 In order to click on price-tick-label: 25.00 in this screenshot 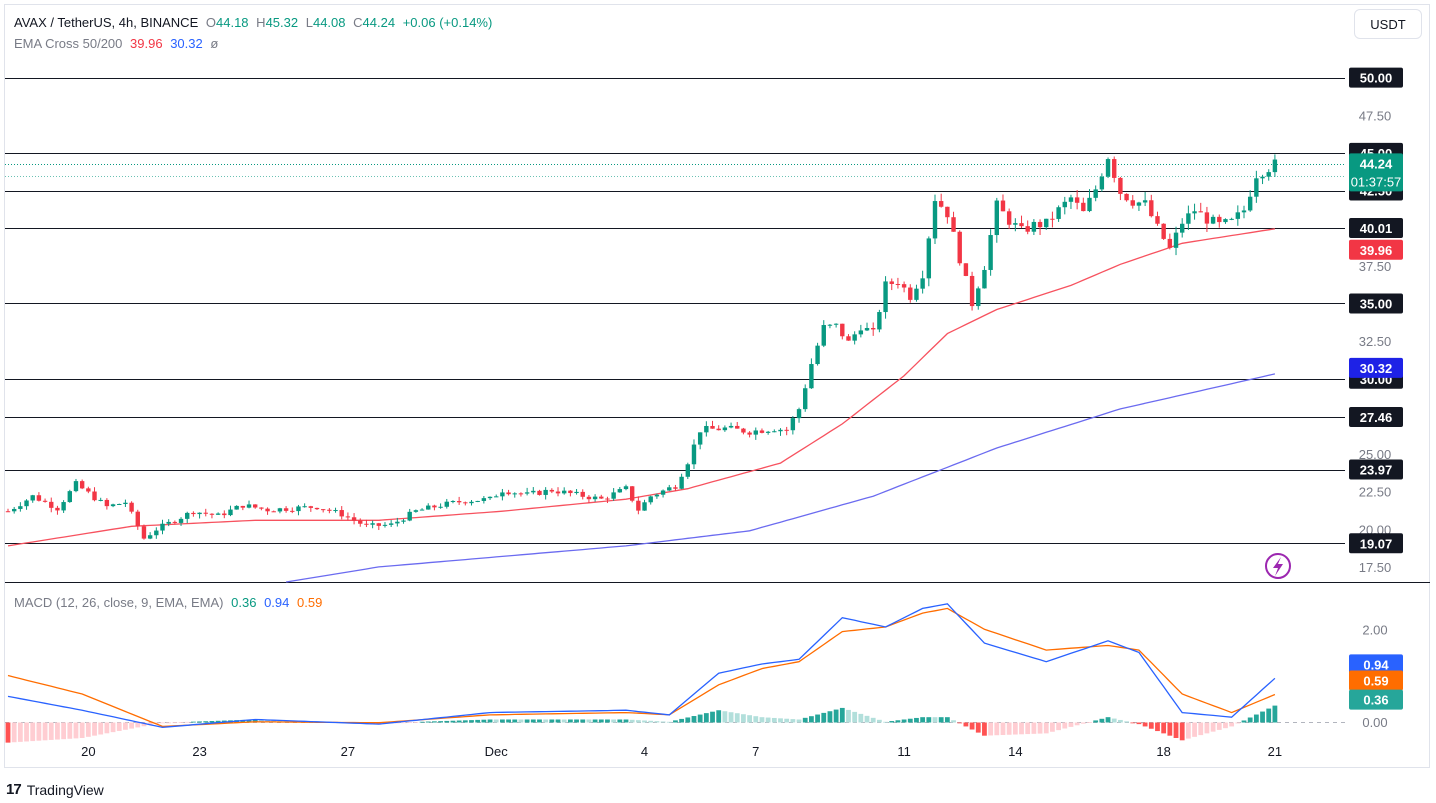, I will do `click(1375, 454)`.